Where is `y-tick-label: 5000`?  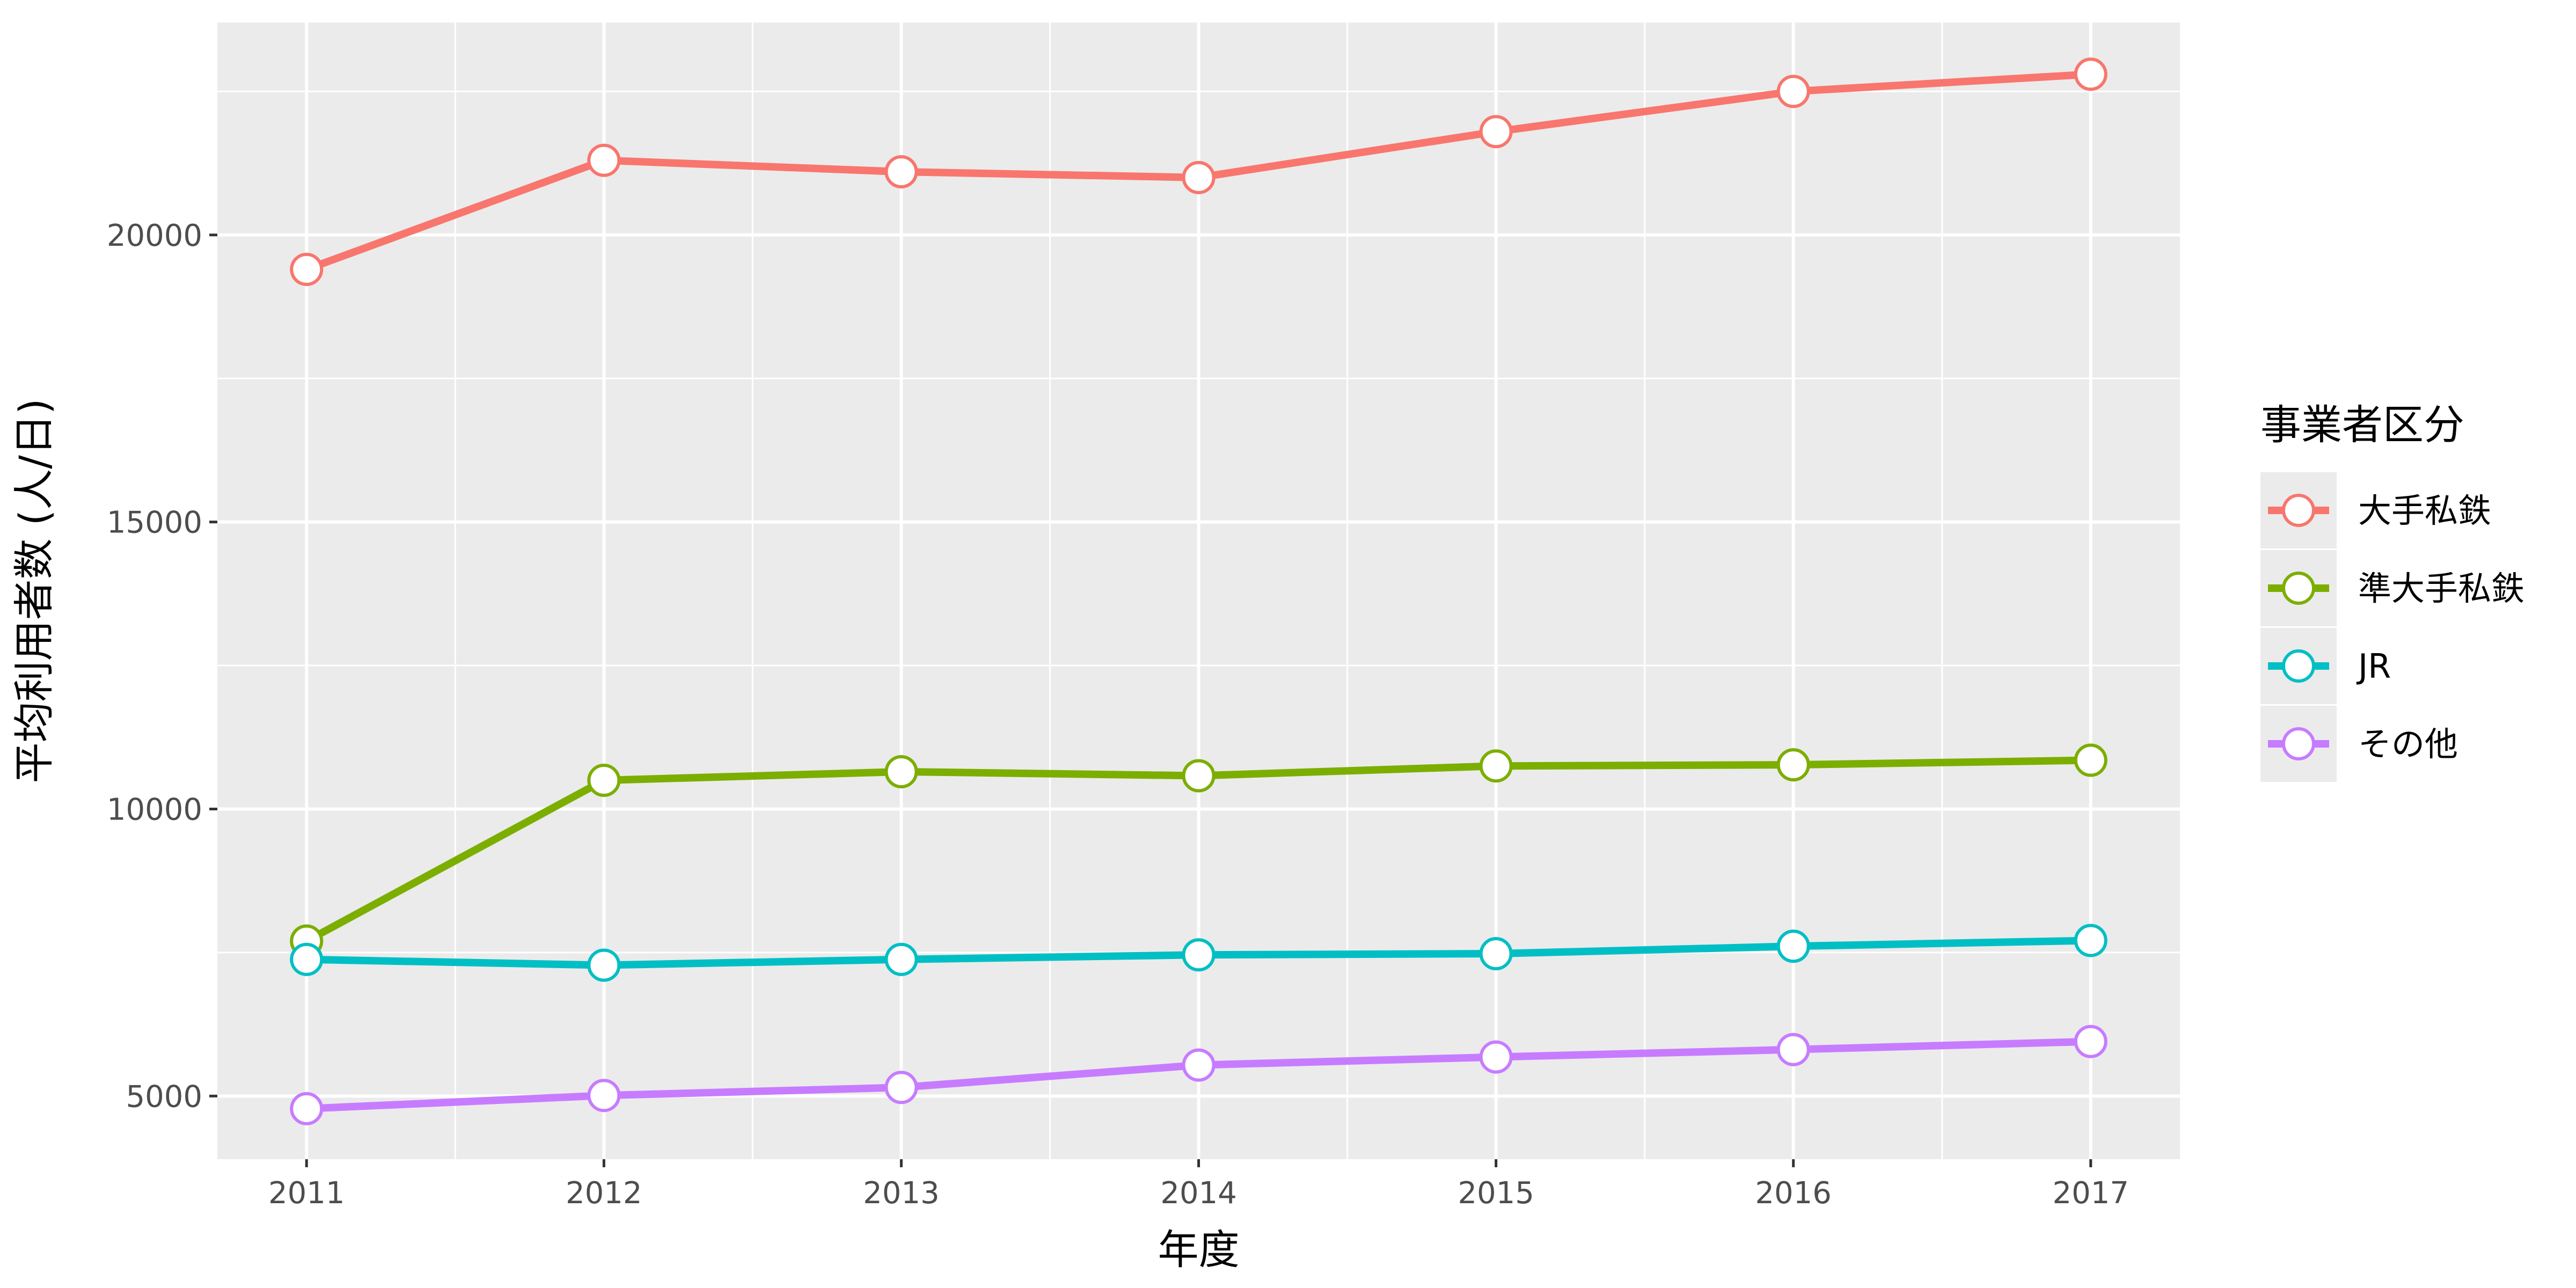
y-tick-label: 5000 is located at coordinates (164, 1096).